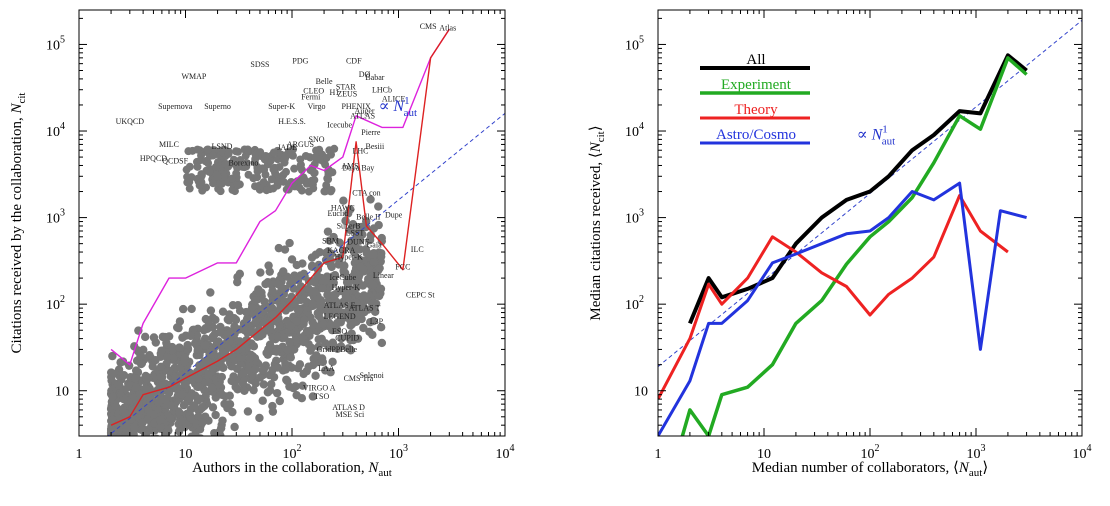  What do you see at coordinates (55, 217) in the screenshot?
I see `y-tick-label: 103` at bounding box center [55, 217].